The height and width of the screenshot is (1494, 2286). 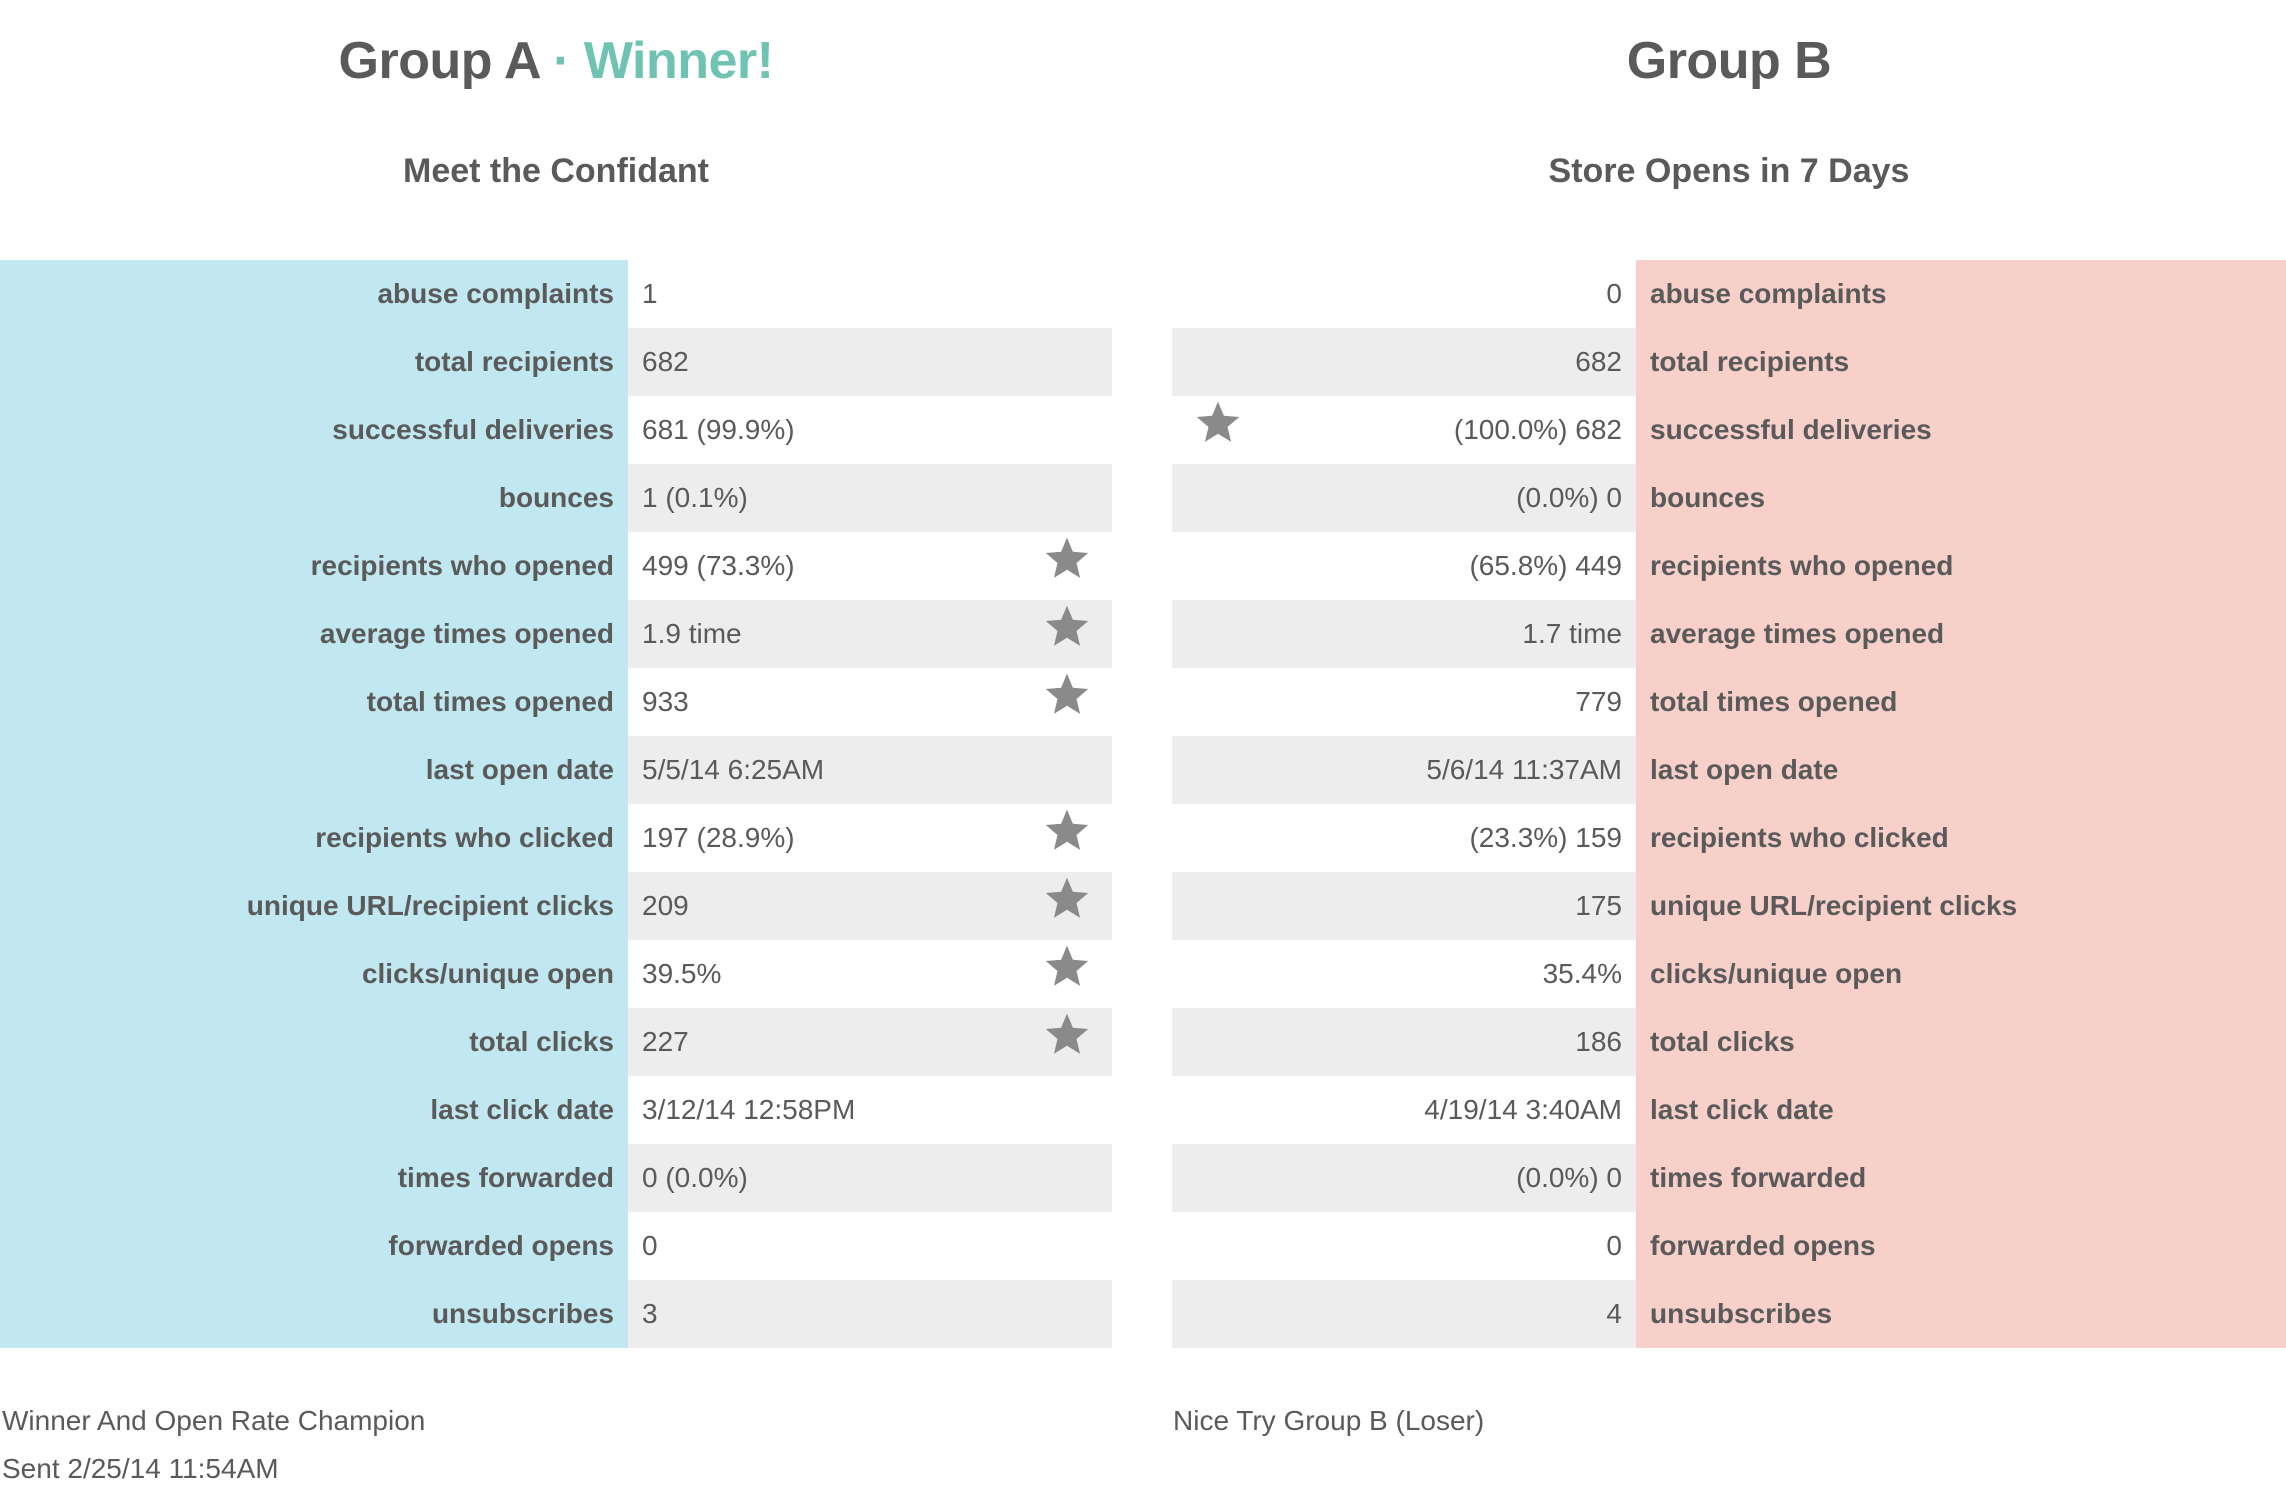 What do you see at coordinates (870, 1314) in the screenshot?
I see `metric-value: 3` at bounding box center [870, 1314].